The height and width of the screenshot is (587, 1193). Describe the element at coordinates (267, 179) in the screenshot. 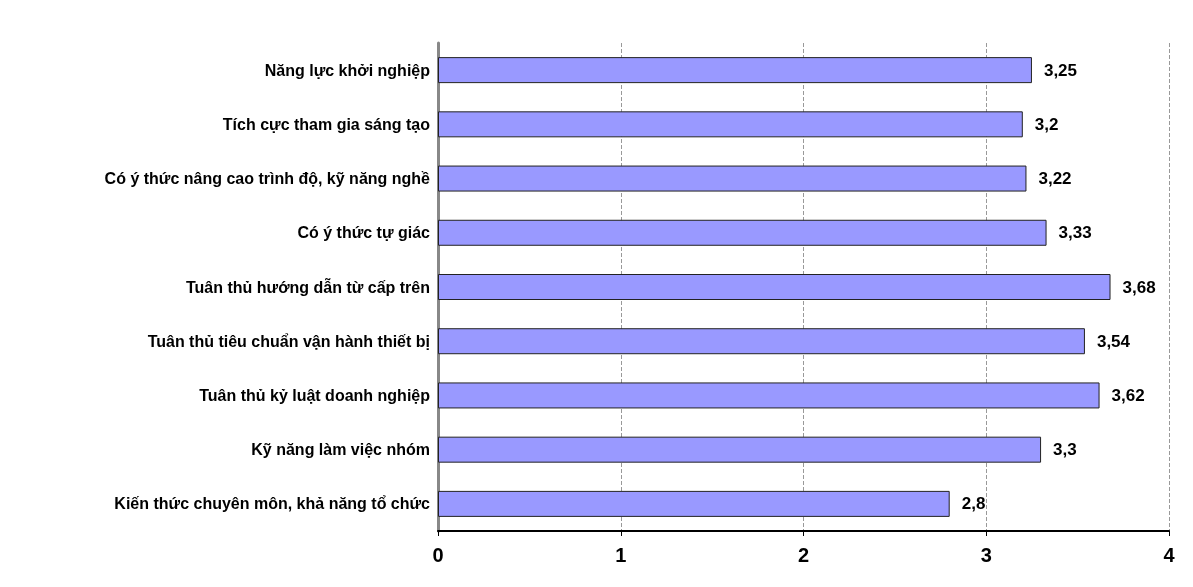

I see `y-tick-label: Có ý thức nâng cao trình độ, kỹ năng nghề` at that location.